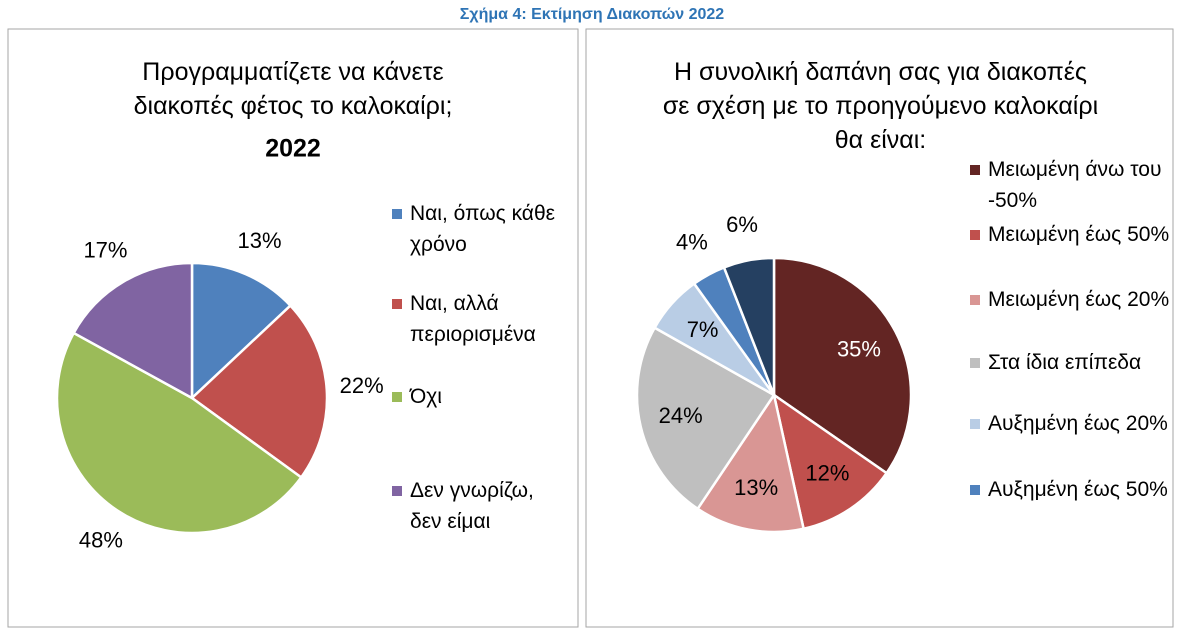 This screenshot has width=1185, height=634. What do you see at coordinates (827, 472) in the screenshot?
I see `data-label: 12%` at bounding box center [827, 472].